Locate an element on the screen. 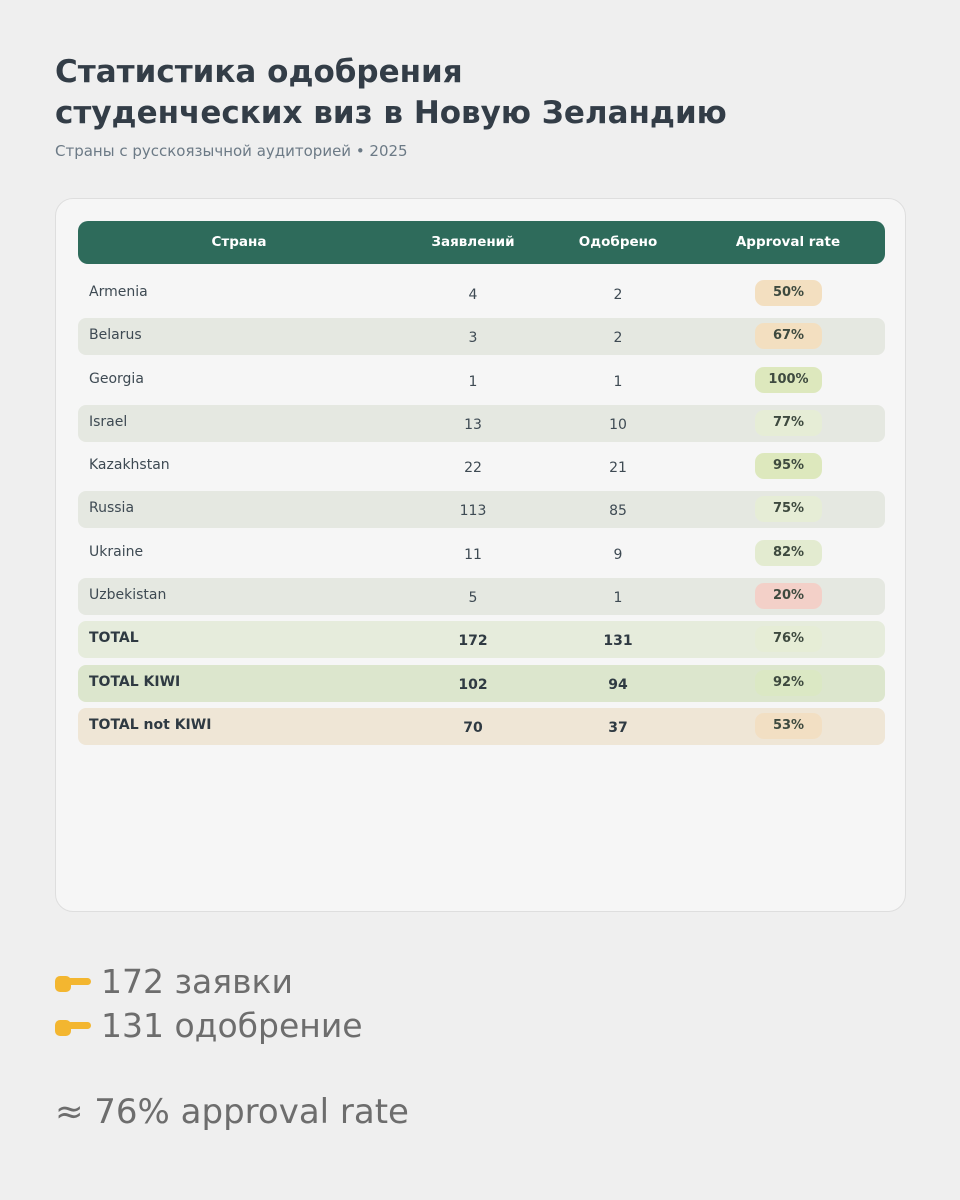 The image size is (960, 1200). approval-rate-badge: 50% is located at coordinates (788, 293).